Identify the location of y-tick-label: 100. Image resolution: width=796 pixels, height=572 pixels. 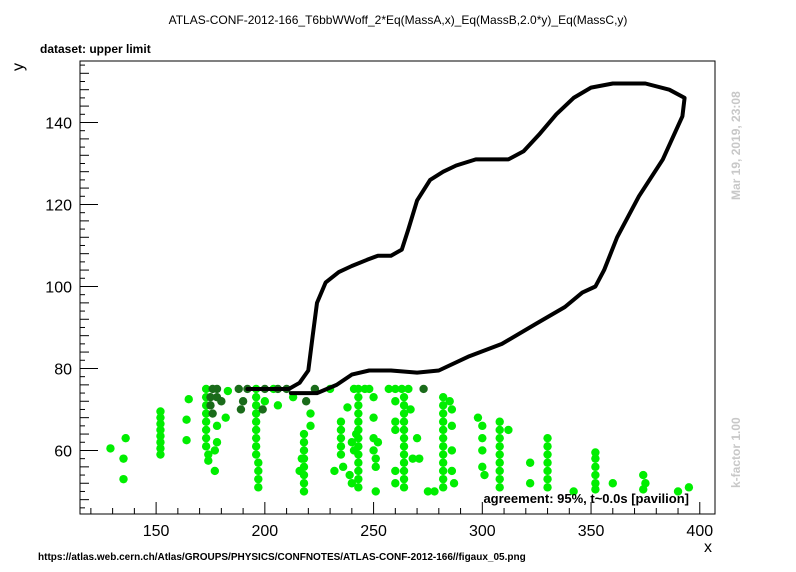
(58, 287).